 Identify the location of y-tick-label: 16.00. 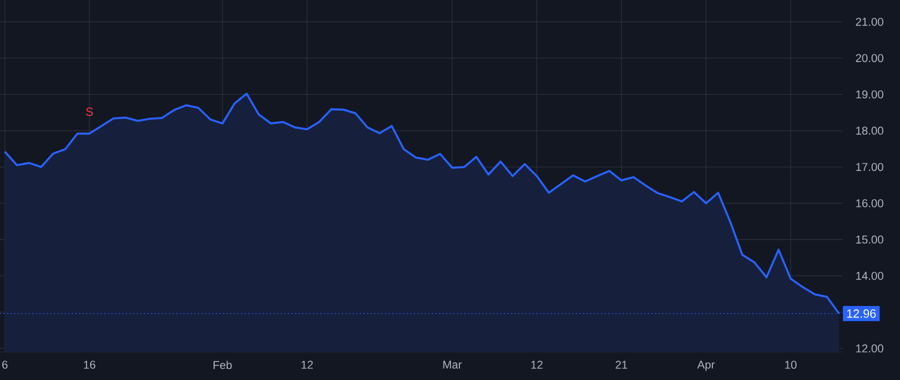
(870, 203).